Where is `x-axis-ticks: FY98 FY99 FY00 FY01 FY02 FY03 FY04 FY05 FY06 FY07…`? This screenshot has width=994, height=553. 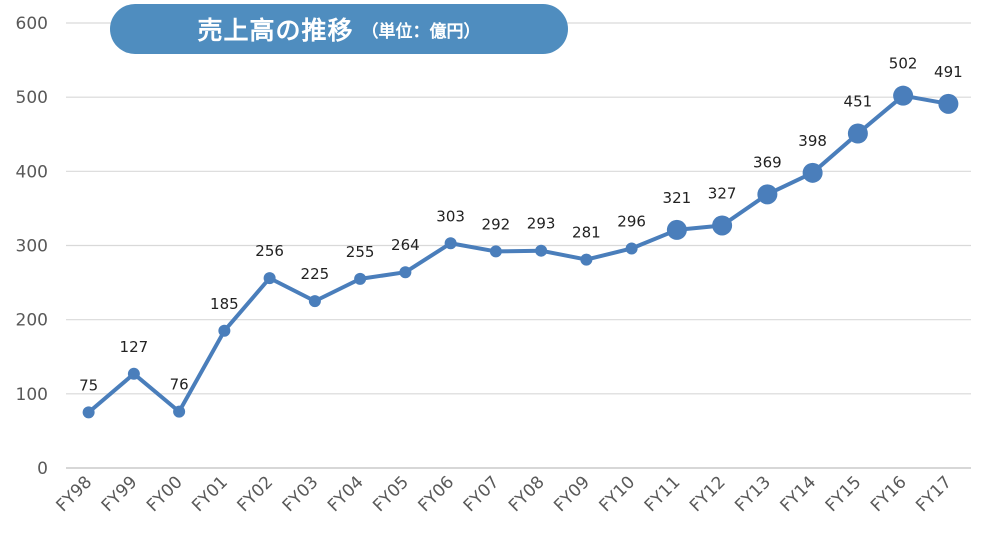 x-axis-ticks: FY98 FY99 FY00 FY01 FY02 FY03 FY04 FY05 FY06 FY07… is located at coordinates (503, 494).